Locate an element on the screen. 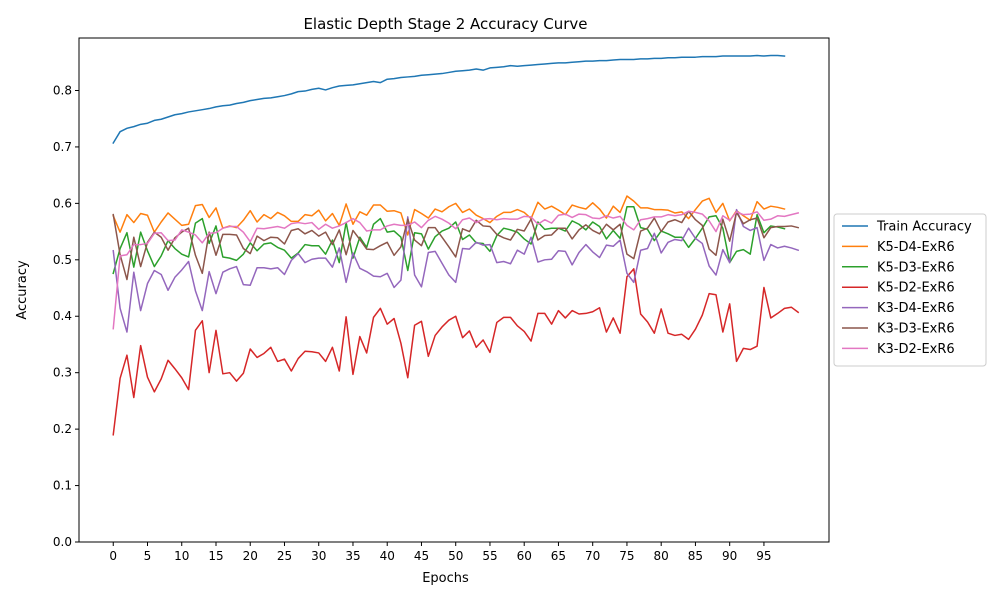 The image size is (1000, 600). legend-label: K5-D4-ExR6 is located at coordinates (916, 247).